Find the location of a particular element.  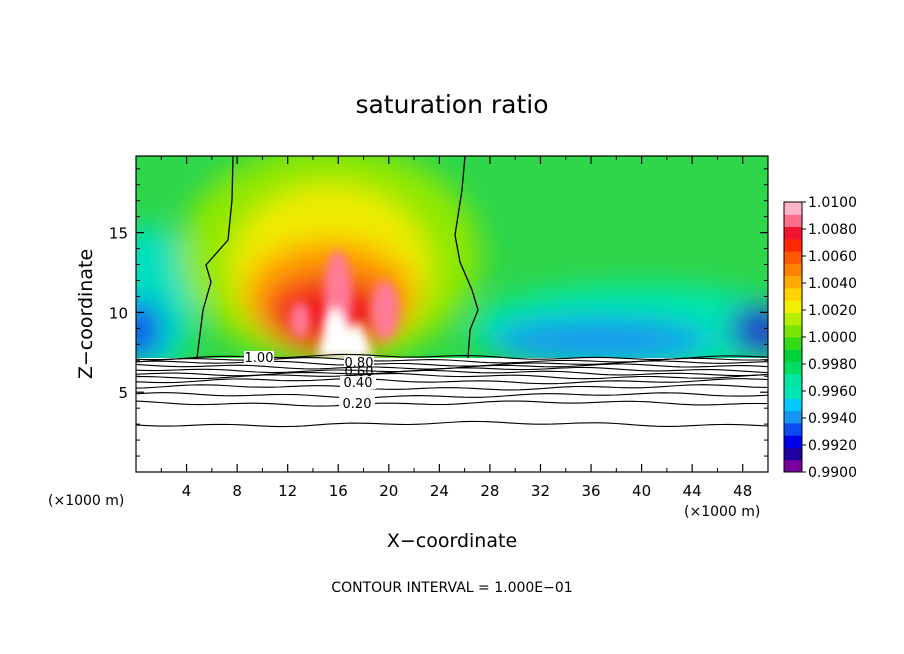

x-tick-label: 40 is located at coordinates (641, 491).